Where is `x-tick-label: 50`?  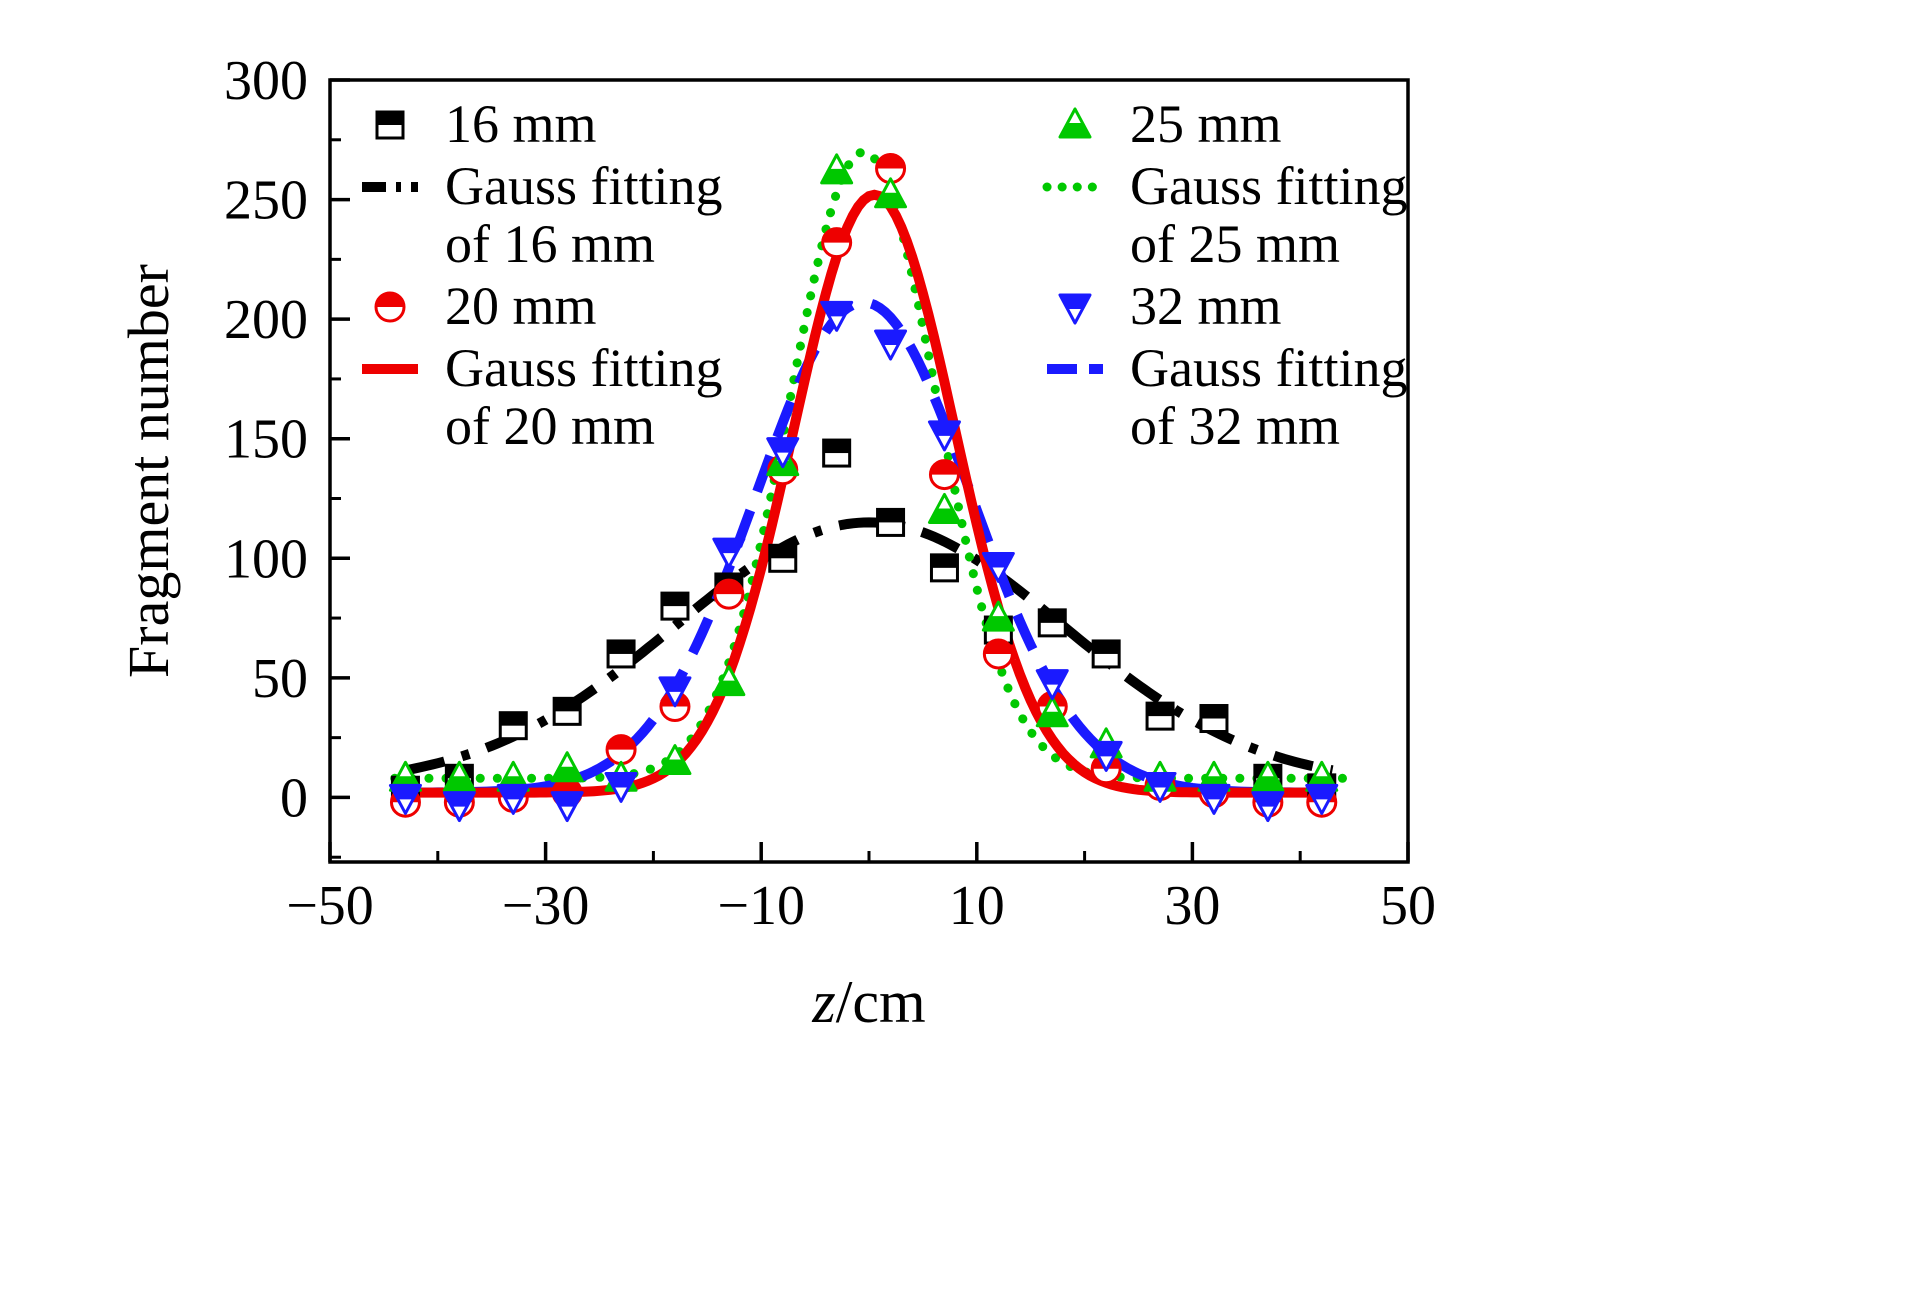
x-tick-label: 50 is located at coordinates (1408, 906).